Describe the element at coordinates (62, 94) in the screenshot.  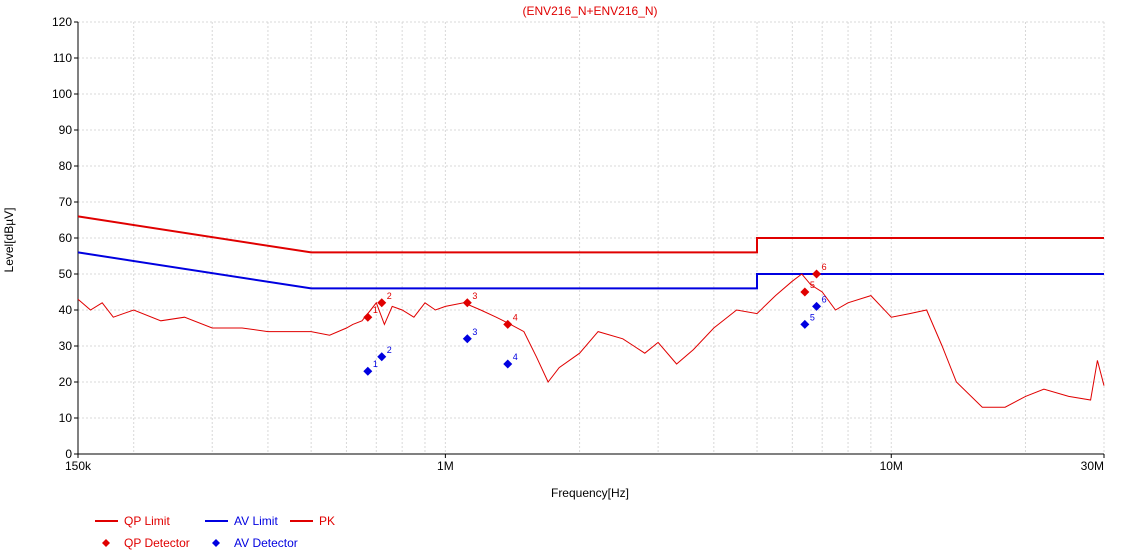
I see `y-tick-label-10: 100` at that location.